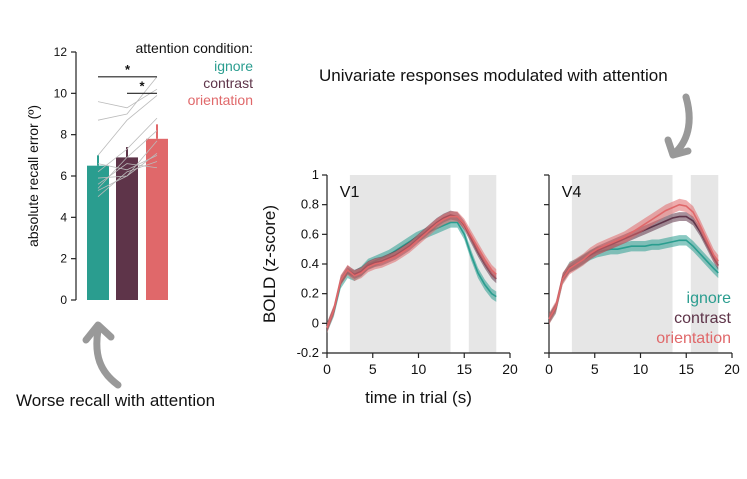  What do you see at coordinates (157, 219) in the screenshot?
I see `bar-orientation` at bounding box center [157, 219].